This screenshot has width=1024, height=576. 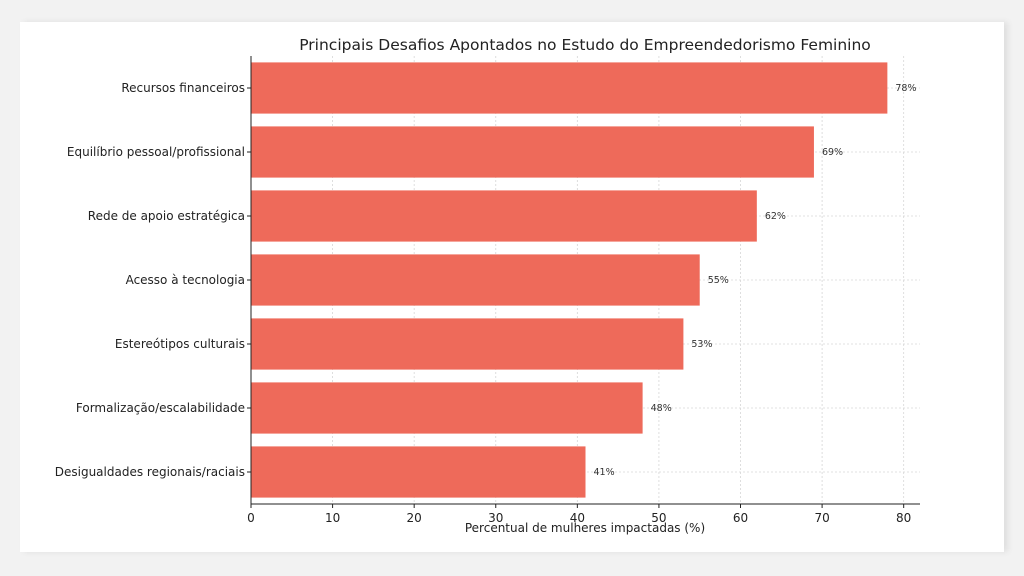 I want to click on value-label: 41%, so click(x=604, y=472).